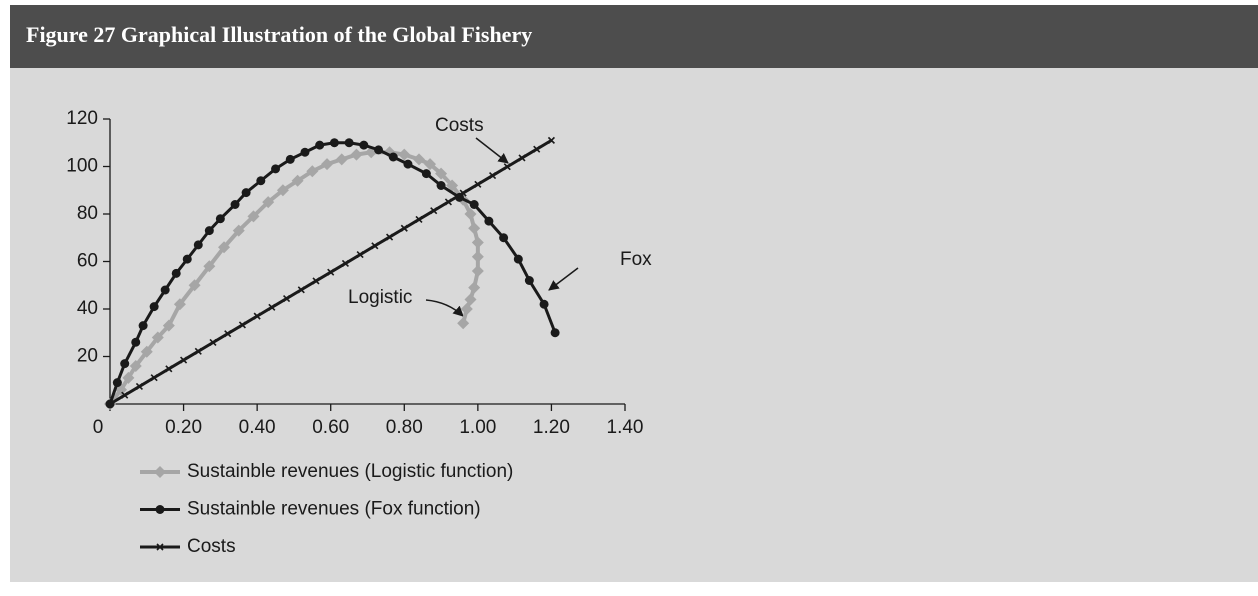 The height and width of the screenshot is (596, 1258). I want to click on y-tick-label: 80, so click(87, 213).